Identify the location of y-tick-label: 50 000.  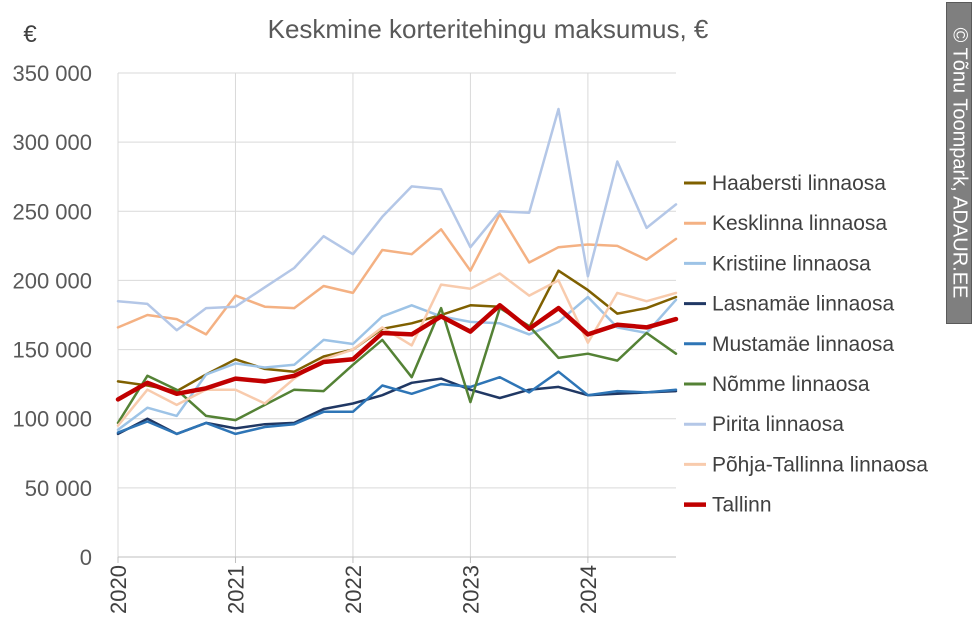
(58, 488).